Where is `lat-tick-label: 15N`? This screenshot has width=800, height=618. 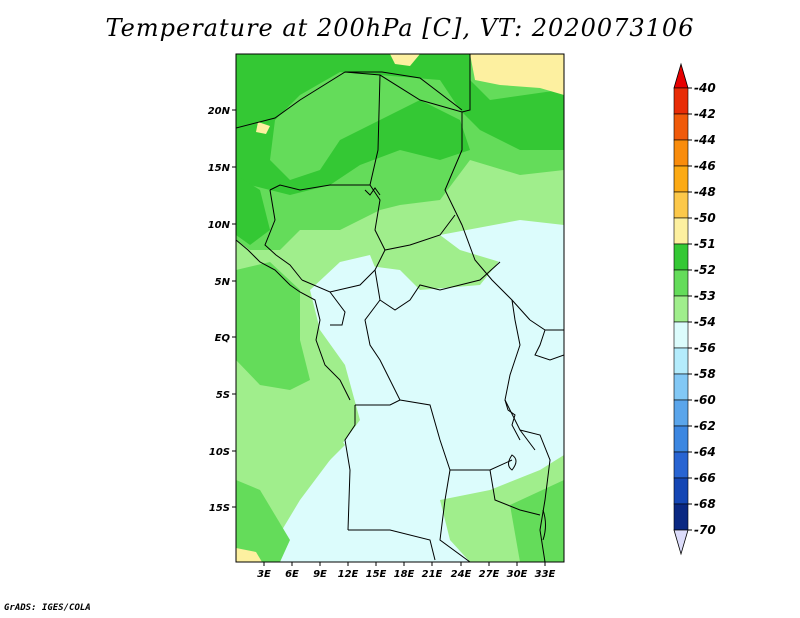 lat-tick-label: 15N is located at coordinates (219, 168).